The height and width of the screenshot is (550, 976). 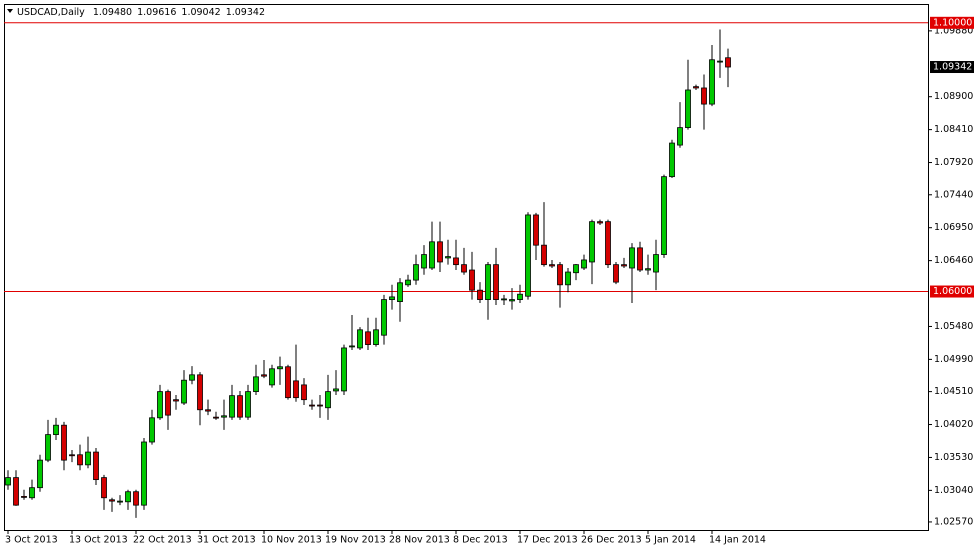 What do you see at coordinates (952, 67) in the screenshot?
I see `last-price-box` at bounding box center [952, 67].